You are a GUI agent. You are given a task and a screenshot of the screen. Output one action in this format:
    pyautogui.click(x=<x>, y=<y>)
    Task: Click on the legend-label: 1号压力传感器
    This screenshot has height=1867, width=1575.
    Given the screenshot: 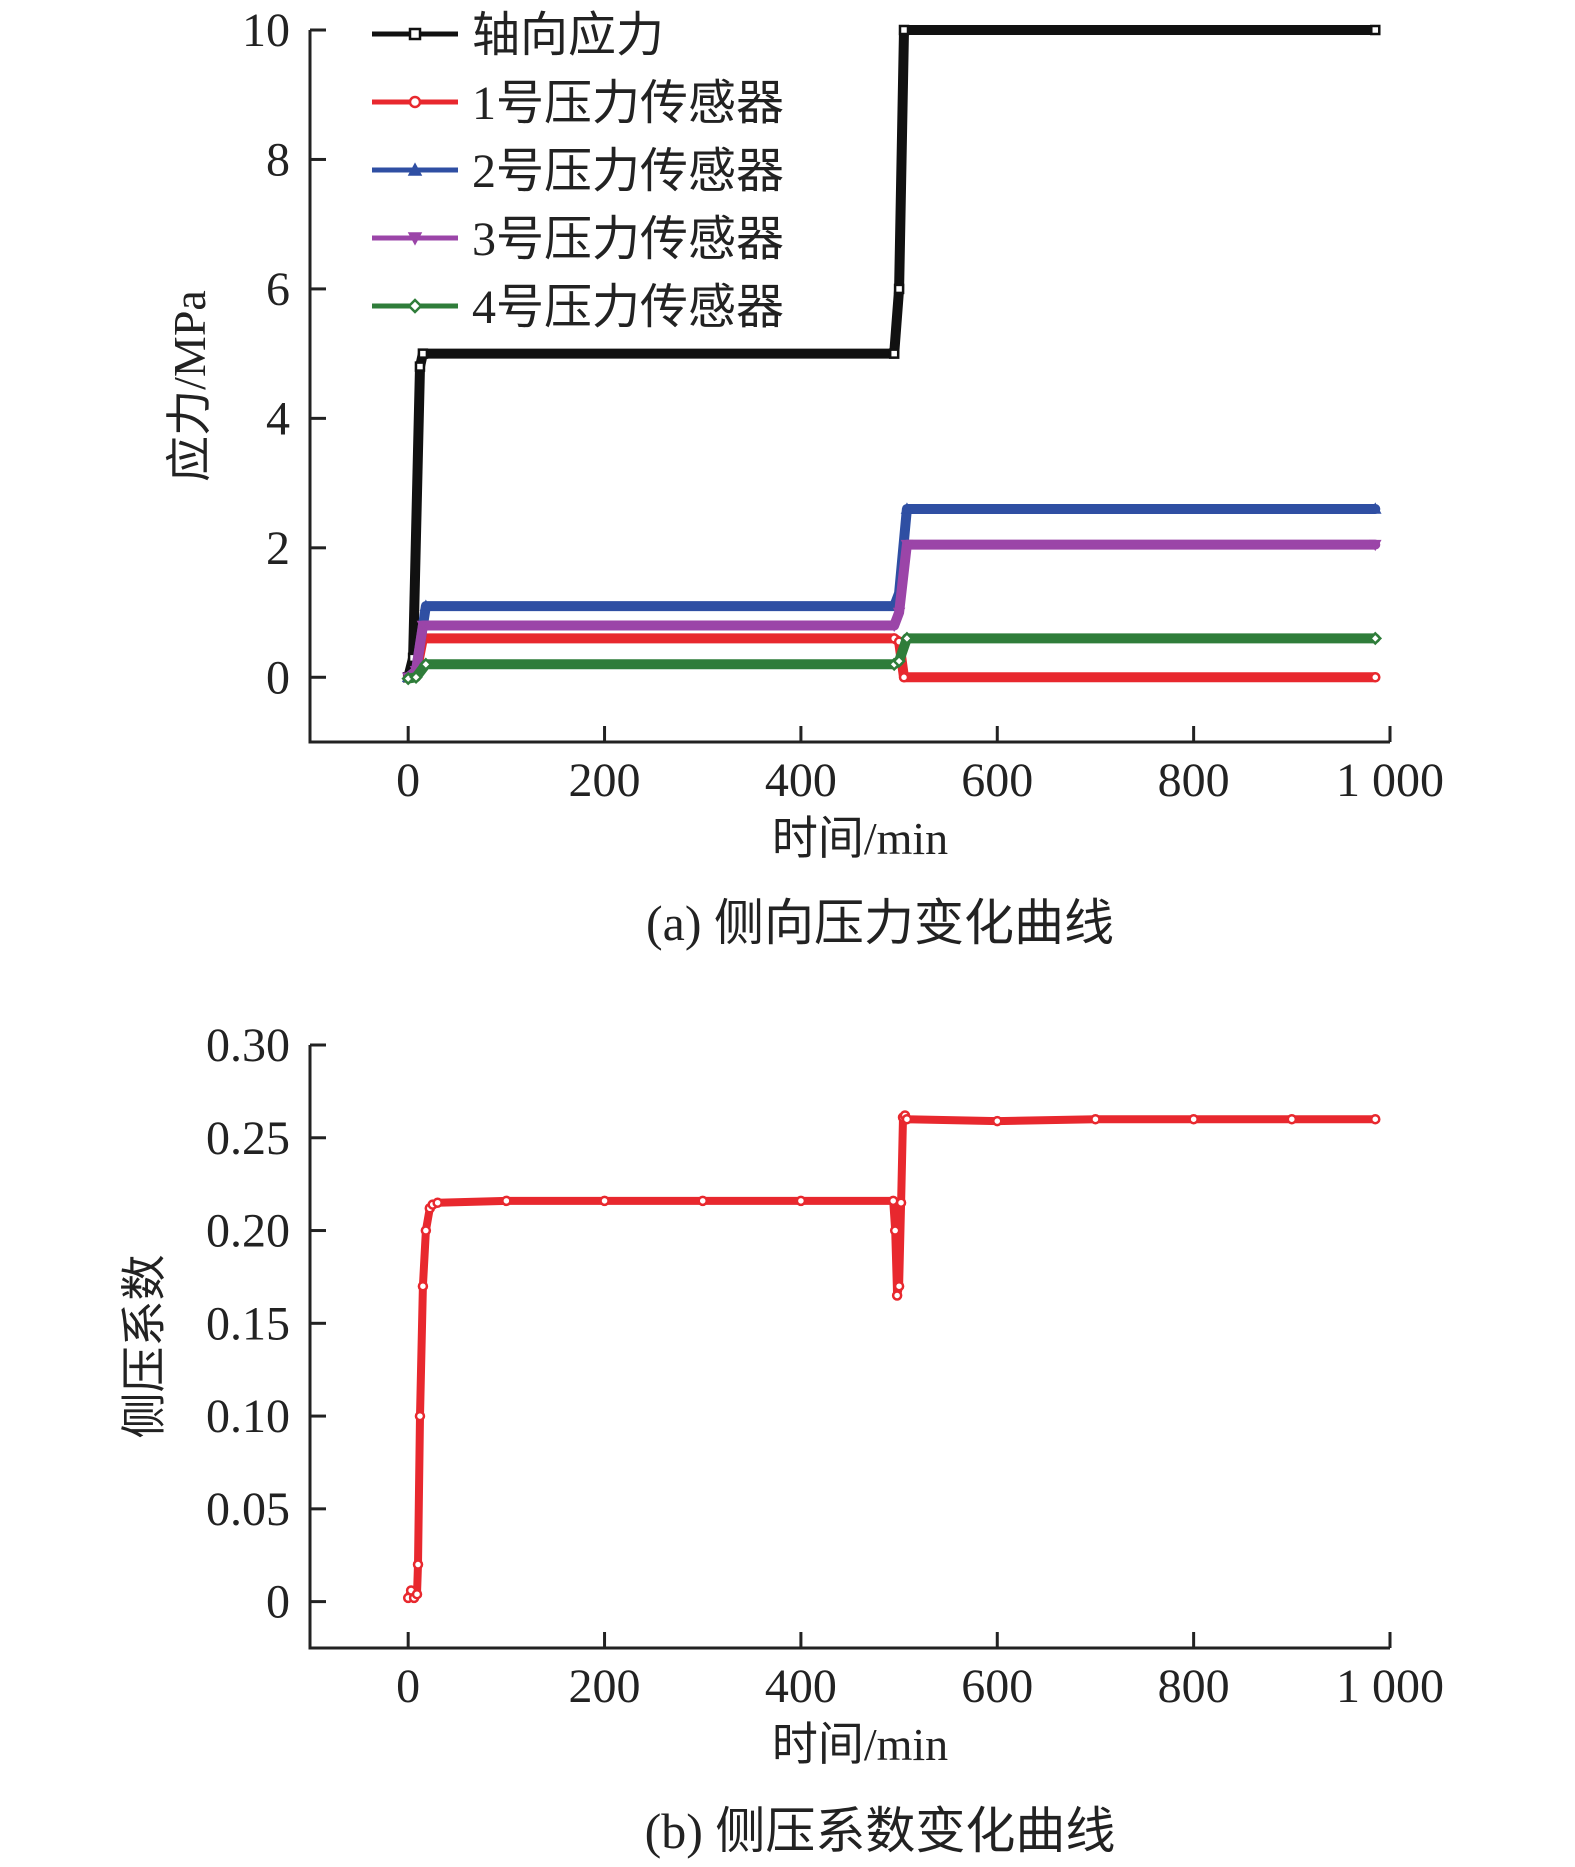 What is the action you would take?
    pyautogui.click(x=628, y=103)
    